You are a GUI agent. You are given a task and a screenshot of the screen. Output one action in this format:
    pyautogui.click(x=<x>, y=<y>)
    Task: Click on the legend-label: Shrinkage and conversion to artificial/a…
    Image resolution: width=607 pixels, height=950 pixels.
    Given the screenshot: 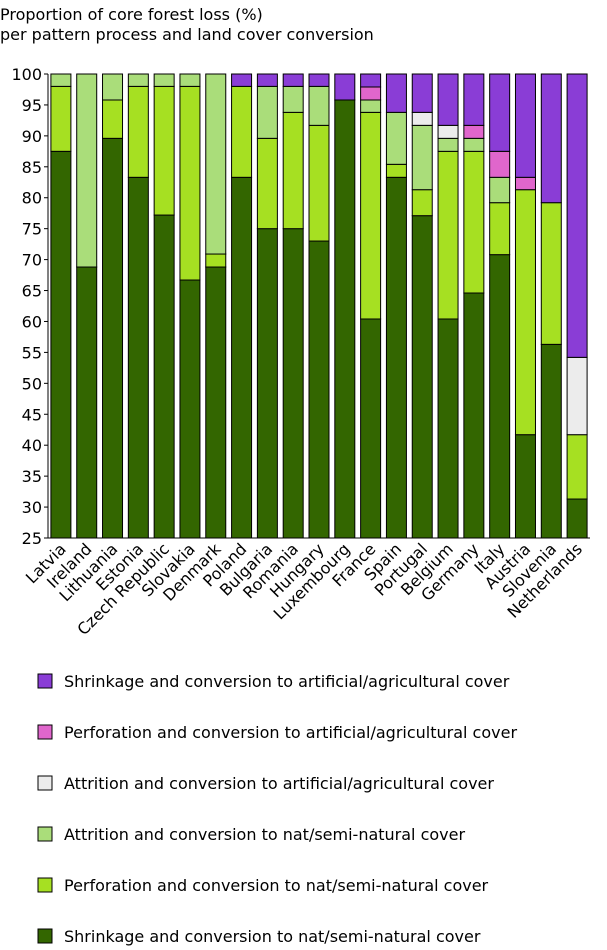 What is the action you would take?
    pyautogui.click(x=287, y=681)
    